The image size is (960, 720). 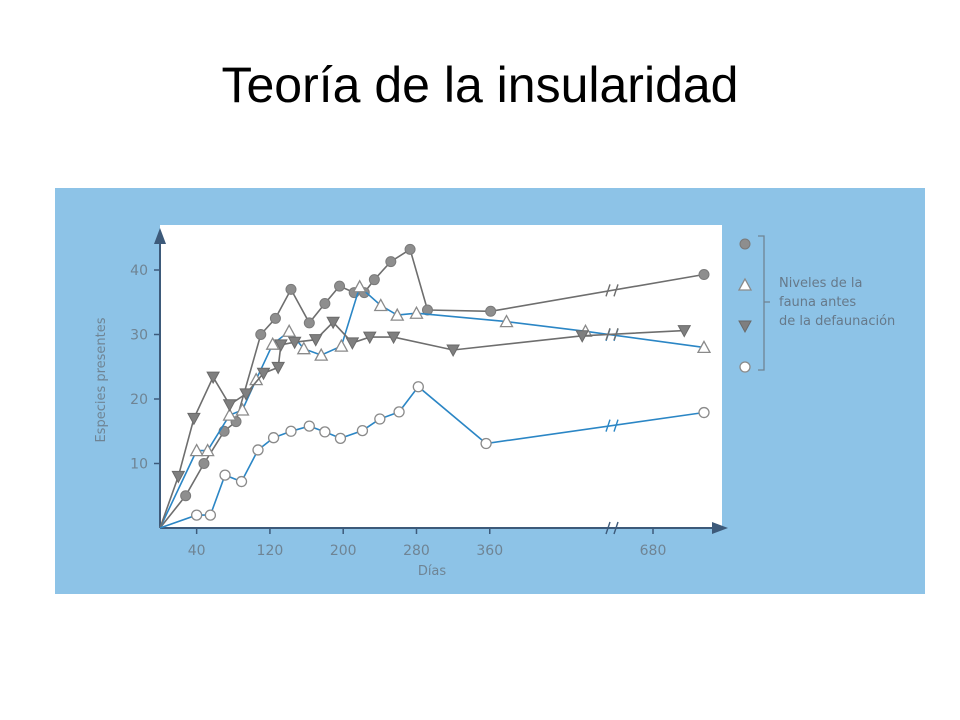 I want to click on y-tick-label-30: 30, so click(x=139, y=336).